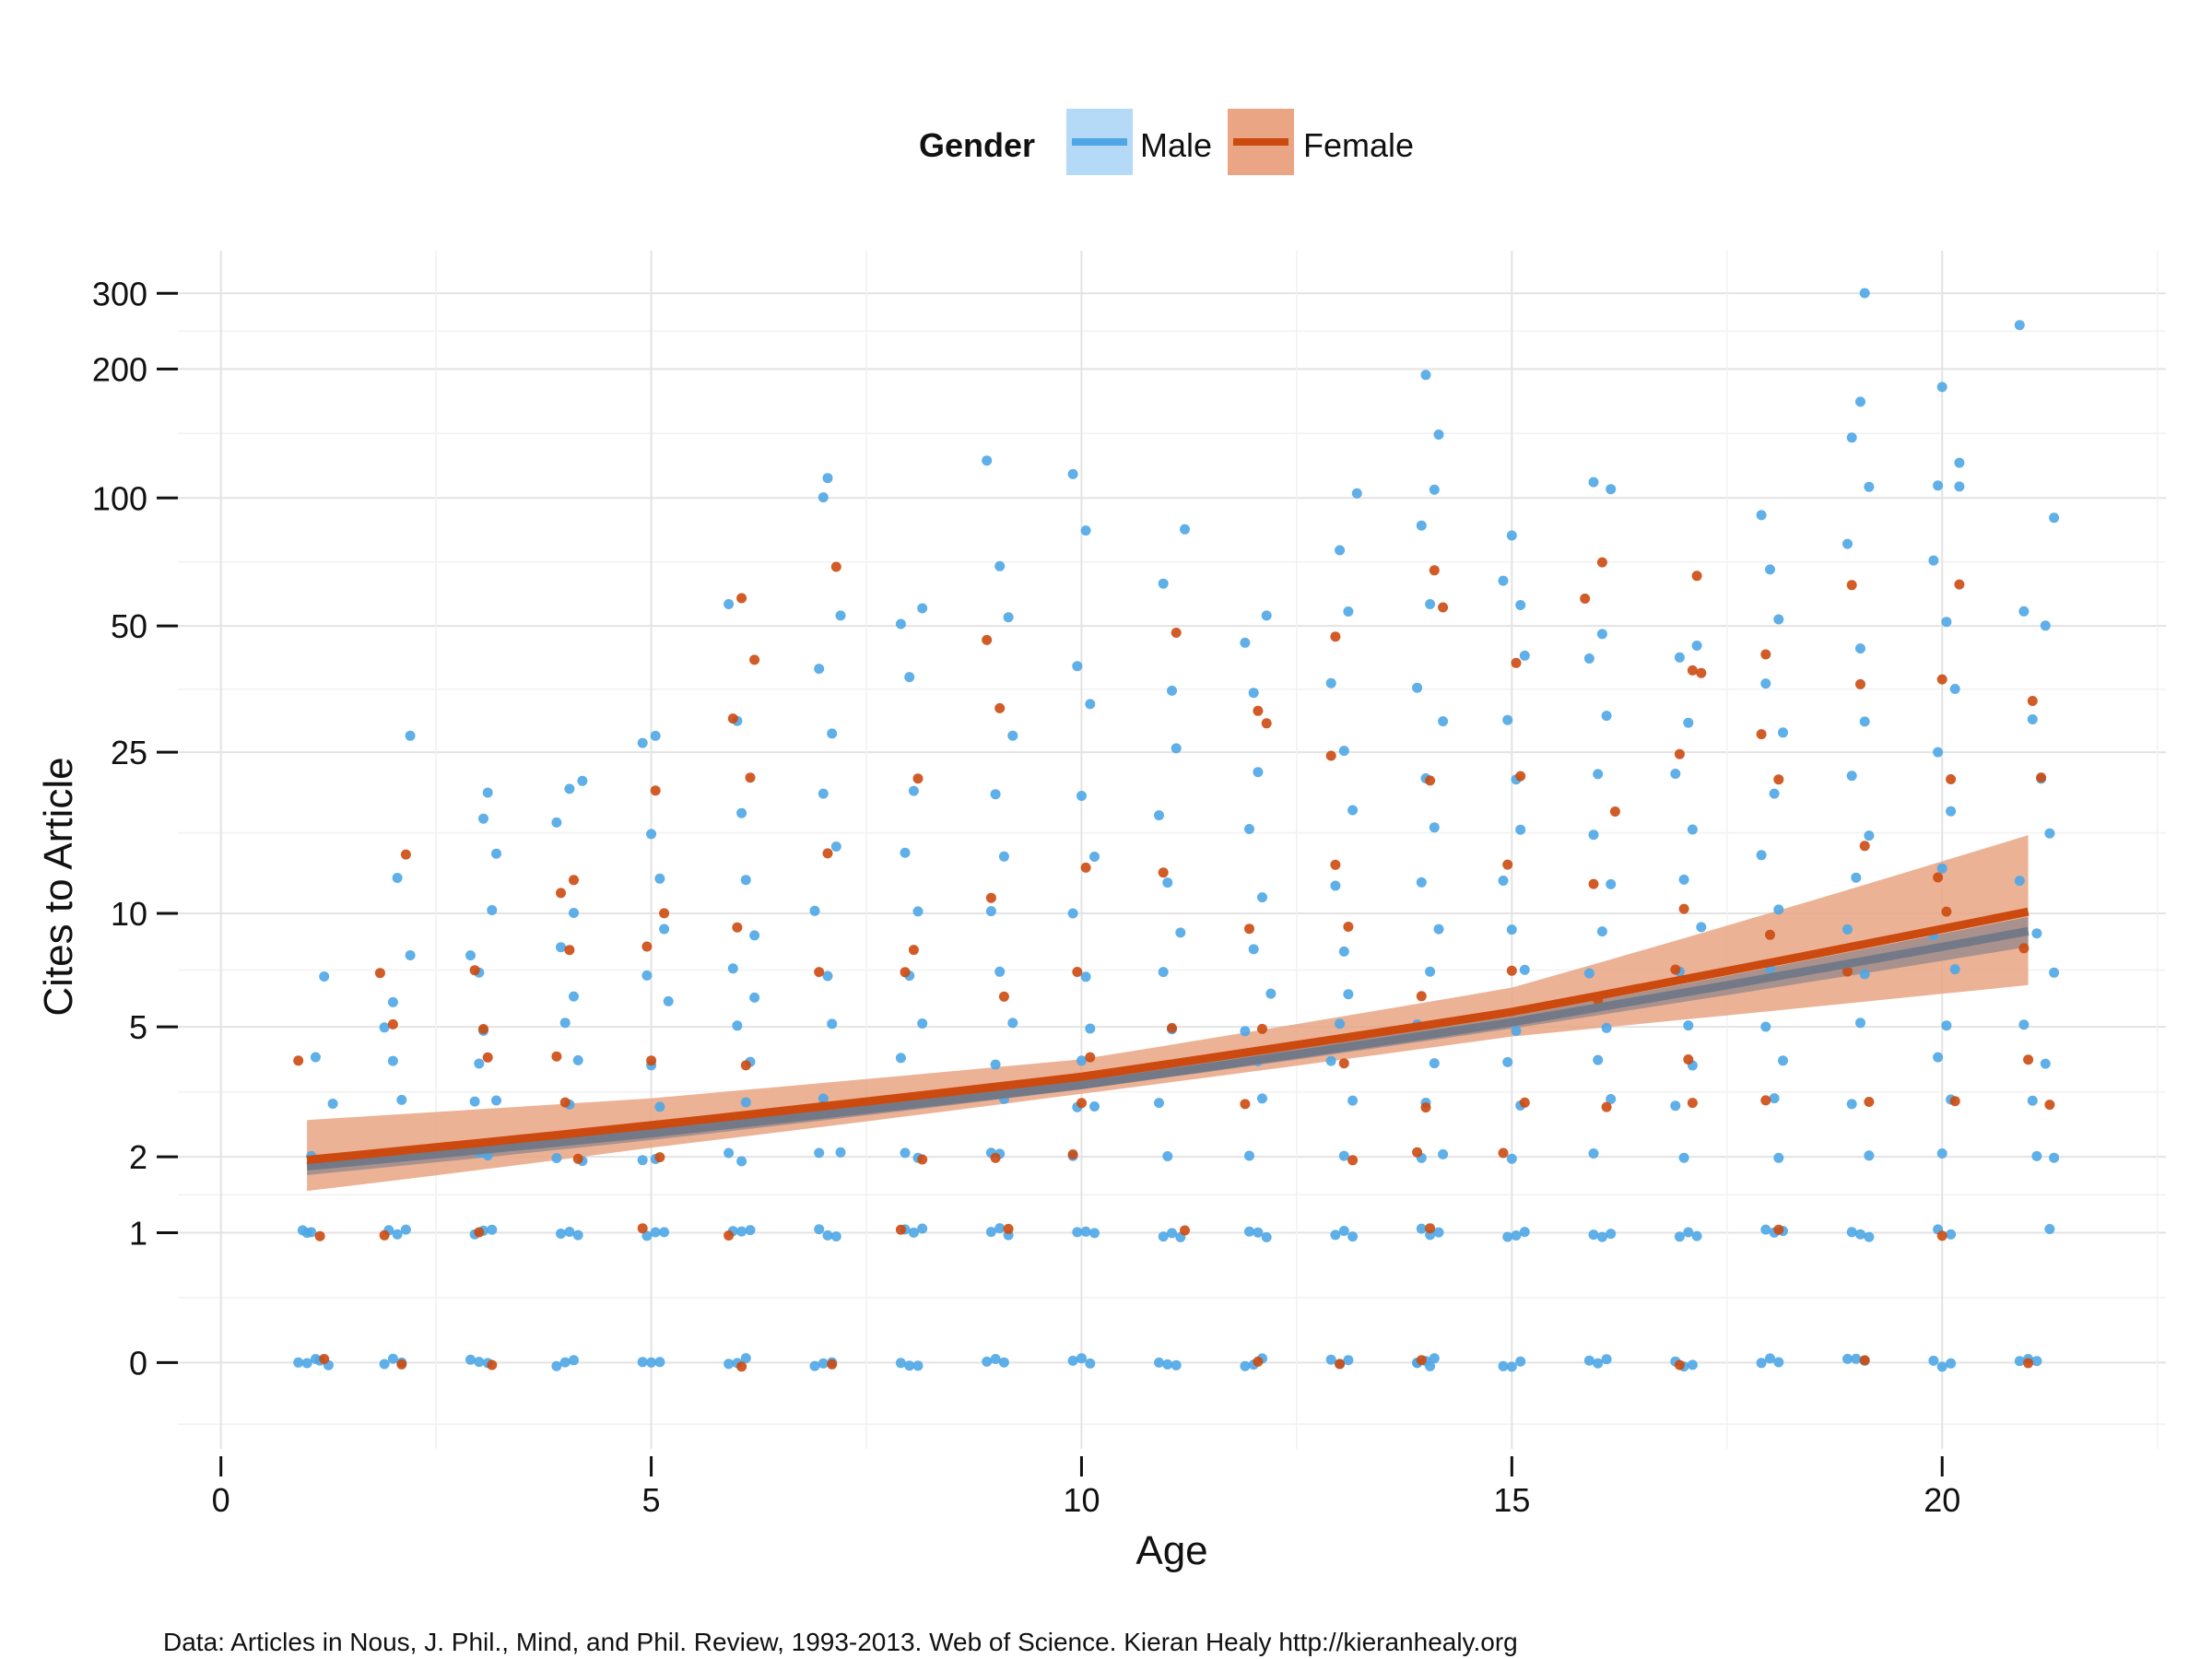  Describe the element at coordinates (129, 914) in the screenshot. I see `y-tick-label: 10` at that location.